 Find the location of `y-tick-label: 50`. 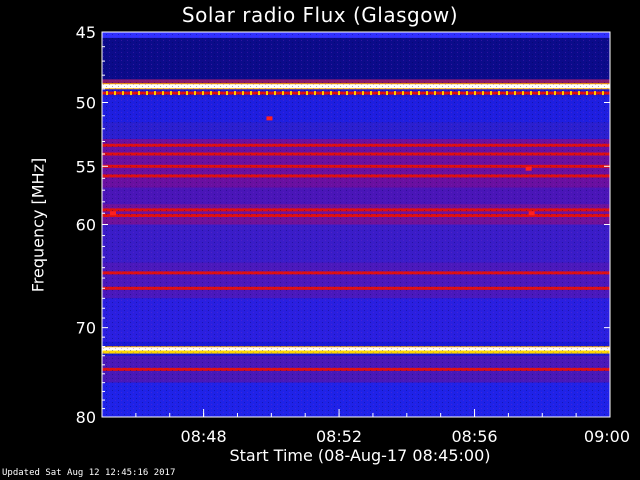

y-tick-label: 50 is located at coordinates (86, 103).